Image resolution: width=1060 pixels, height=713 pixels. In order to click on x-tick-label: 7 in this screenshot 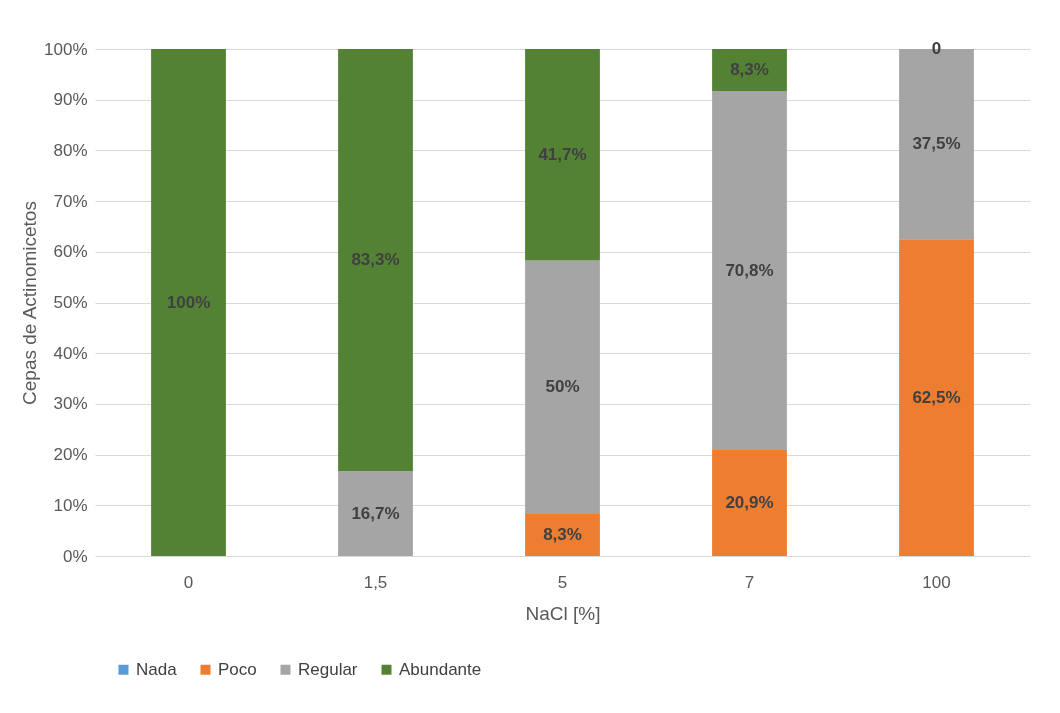, I will do `click(749, 582)`.